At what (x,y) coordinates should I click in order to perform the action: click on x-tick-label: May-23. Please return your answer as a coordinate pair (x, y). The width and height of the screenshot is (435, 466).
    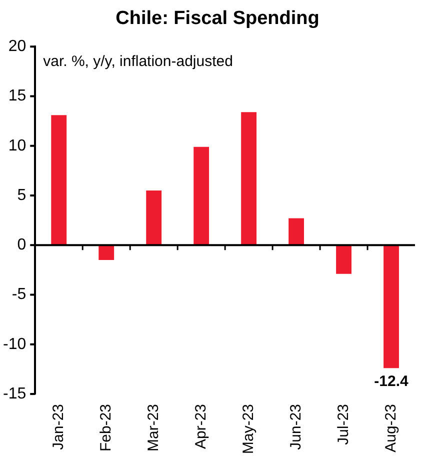
    Looking at the image, I should click on (248, 429).